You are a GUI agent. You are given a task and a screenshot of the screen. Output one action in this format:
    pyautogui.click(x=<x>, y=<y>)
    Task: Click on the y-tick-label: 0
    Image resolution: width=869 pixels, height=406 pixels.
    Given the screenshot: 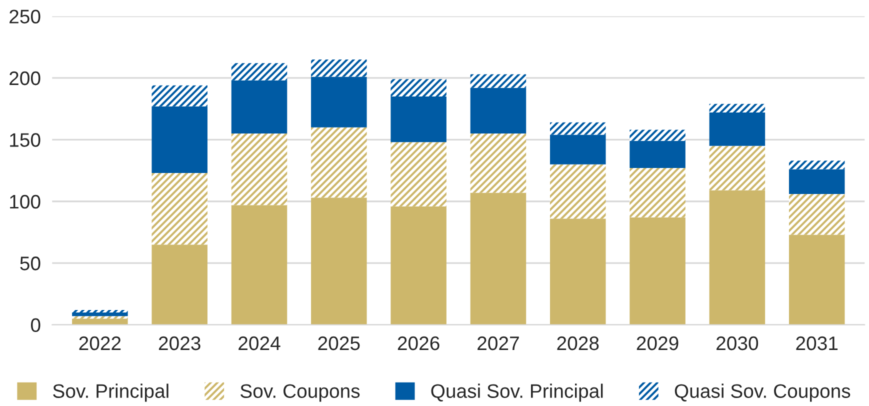 What is the action you would take?
    pyautogui.click(x=35, y=325)
    